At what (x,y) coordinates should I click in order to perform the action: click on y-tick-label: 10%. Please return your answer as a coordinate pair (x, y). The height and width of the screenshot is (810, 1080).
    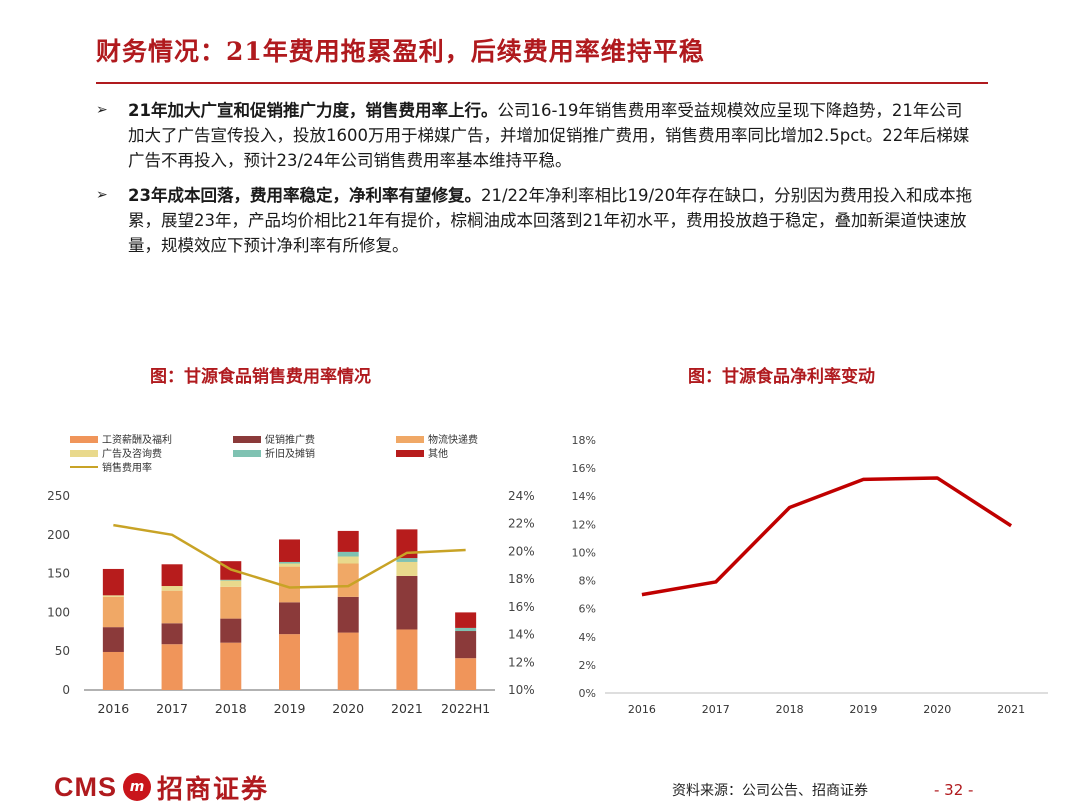
    Looking at the image, I should click on (584, 552).